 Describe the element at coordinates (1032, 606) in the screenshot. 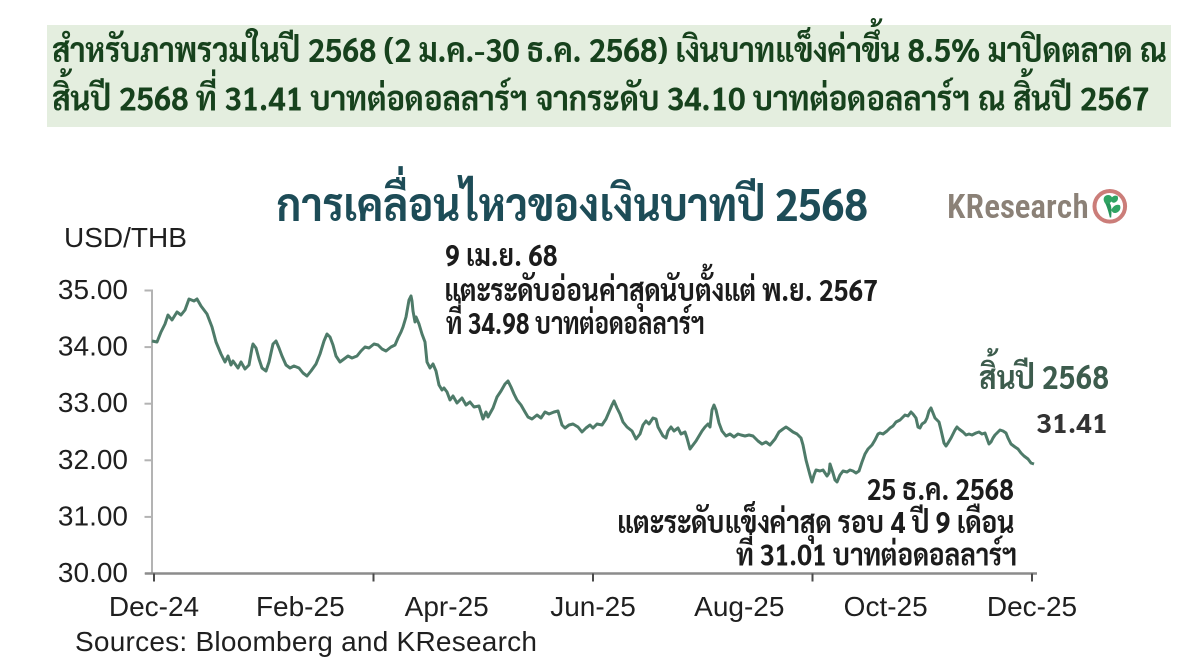

I see `svg-text: Dec-25` at that location.